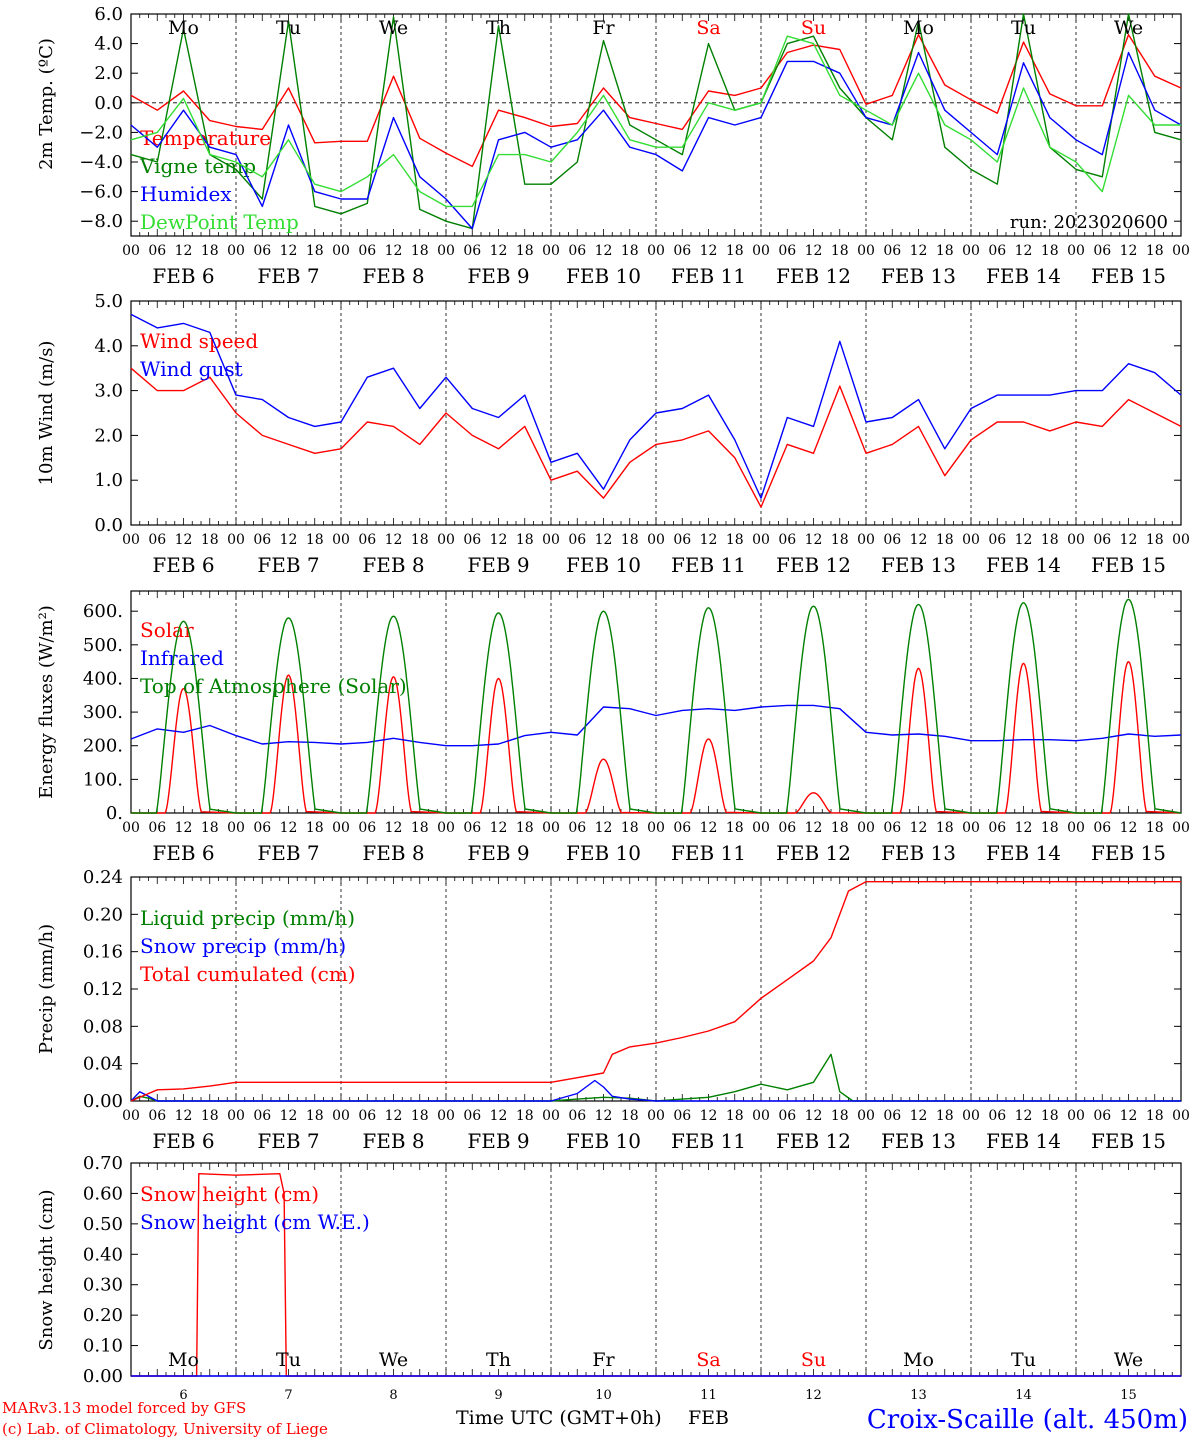 This screenshot has height=1440, width=1194. I want to click on y-tick-label: 0., so click(114, 813).